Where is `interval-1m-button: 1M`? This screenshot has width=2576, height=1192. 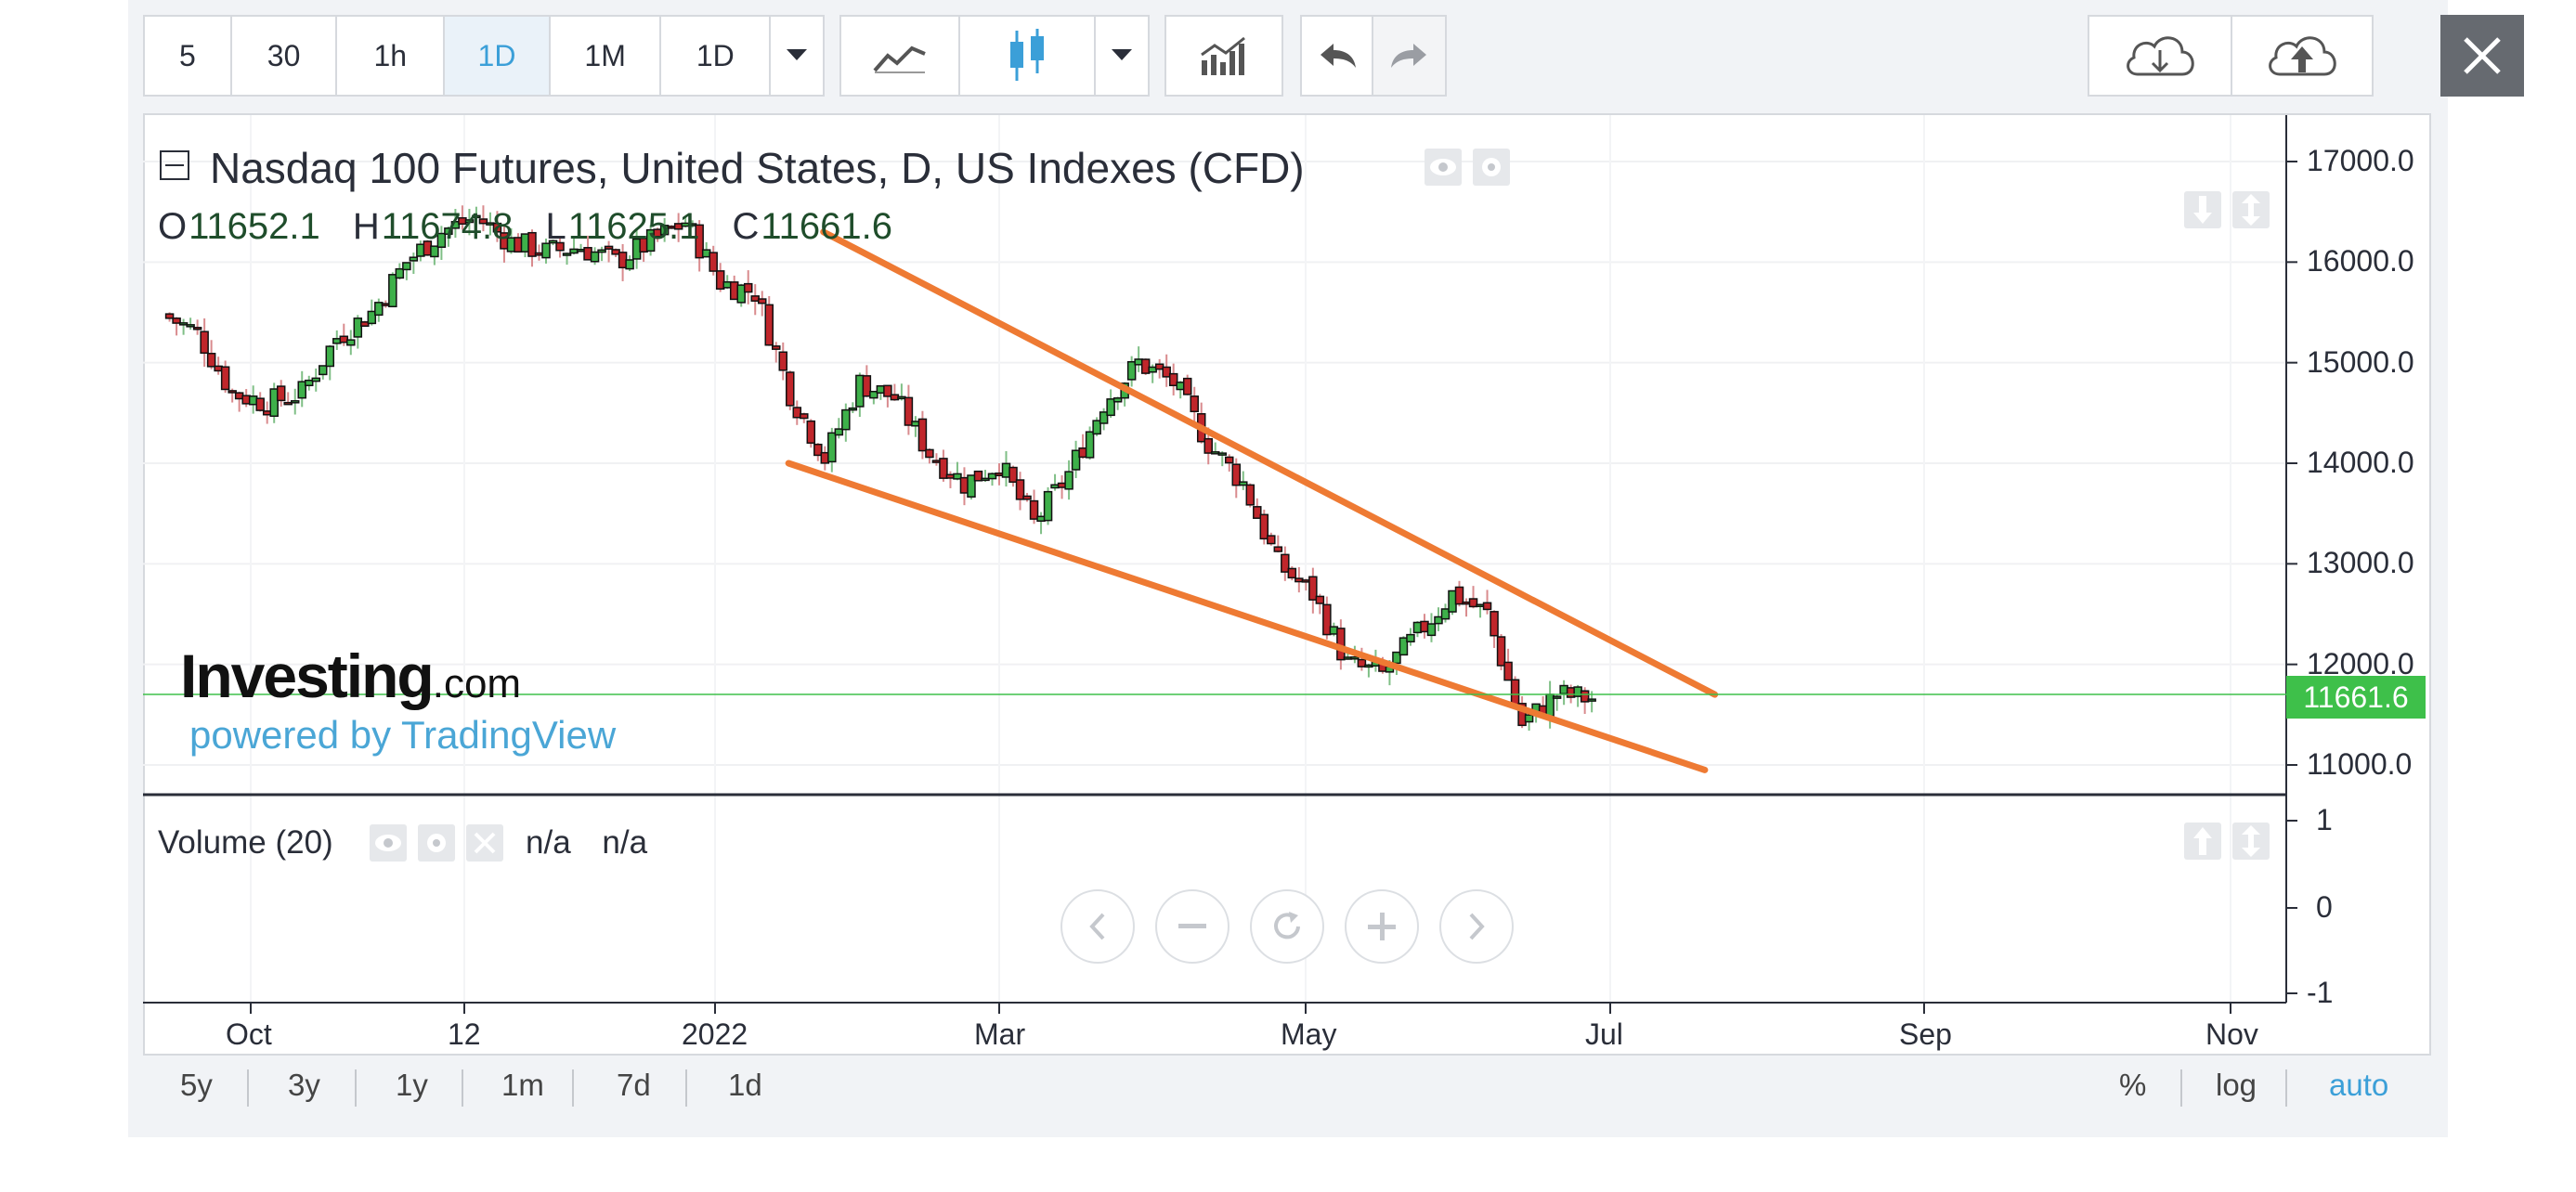
interval-1m-button: 1M is located at coordinates (606, 56).